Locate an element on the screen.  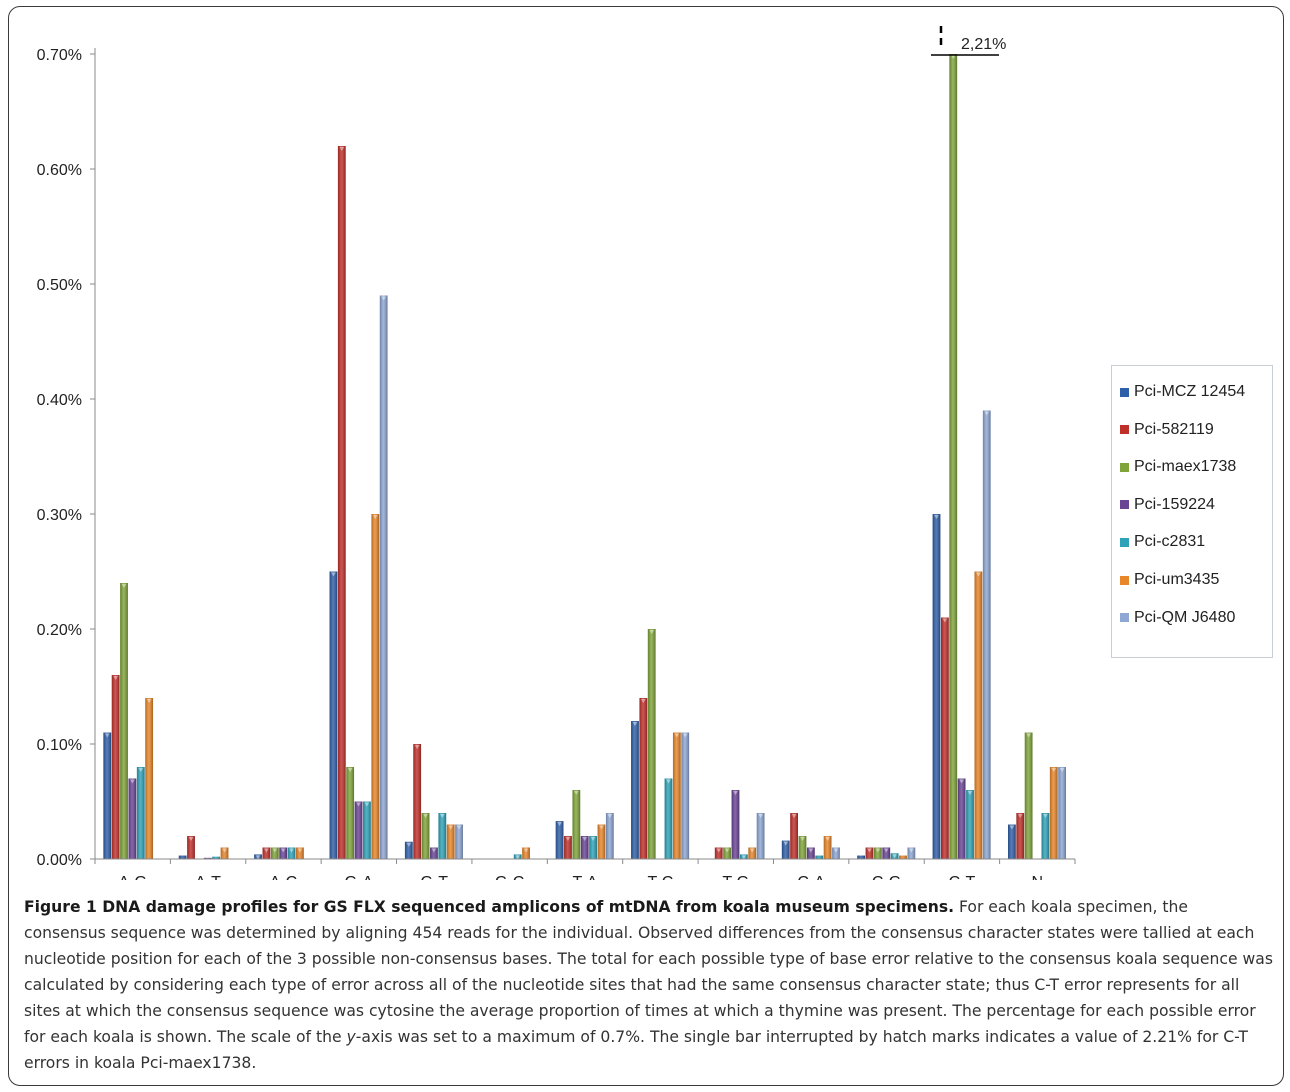
legend-item: Pci-c2831 is located at coordinates (1162, 542).